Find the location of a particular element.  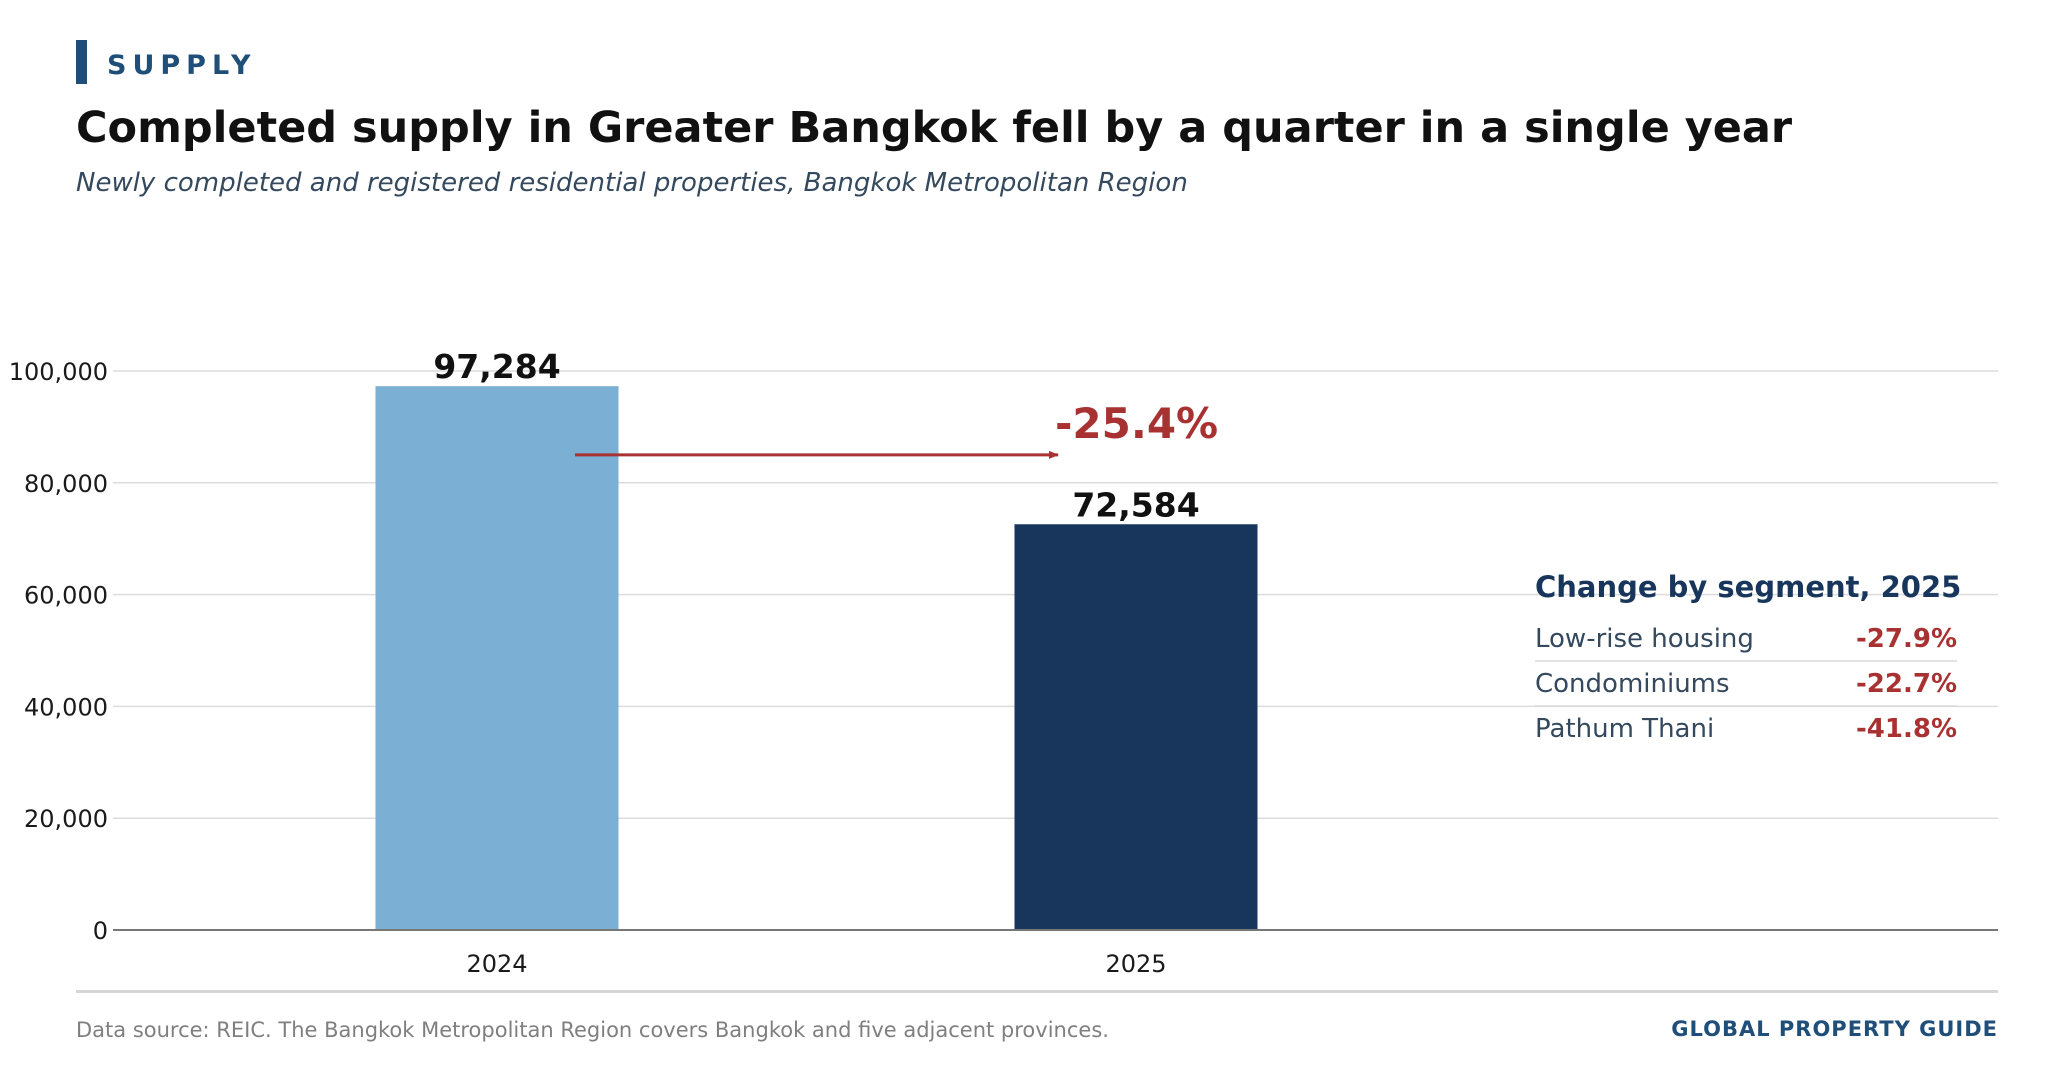

segment-label: Condominiums is located at coordinates (1632, 684).